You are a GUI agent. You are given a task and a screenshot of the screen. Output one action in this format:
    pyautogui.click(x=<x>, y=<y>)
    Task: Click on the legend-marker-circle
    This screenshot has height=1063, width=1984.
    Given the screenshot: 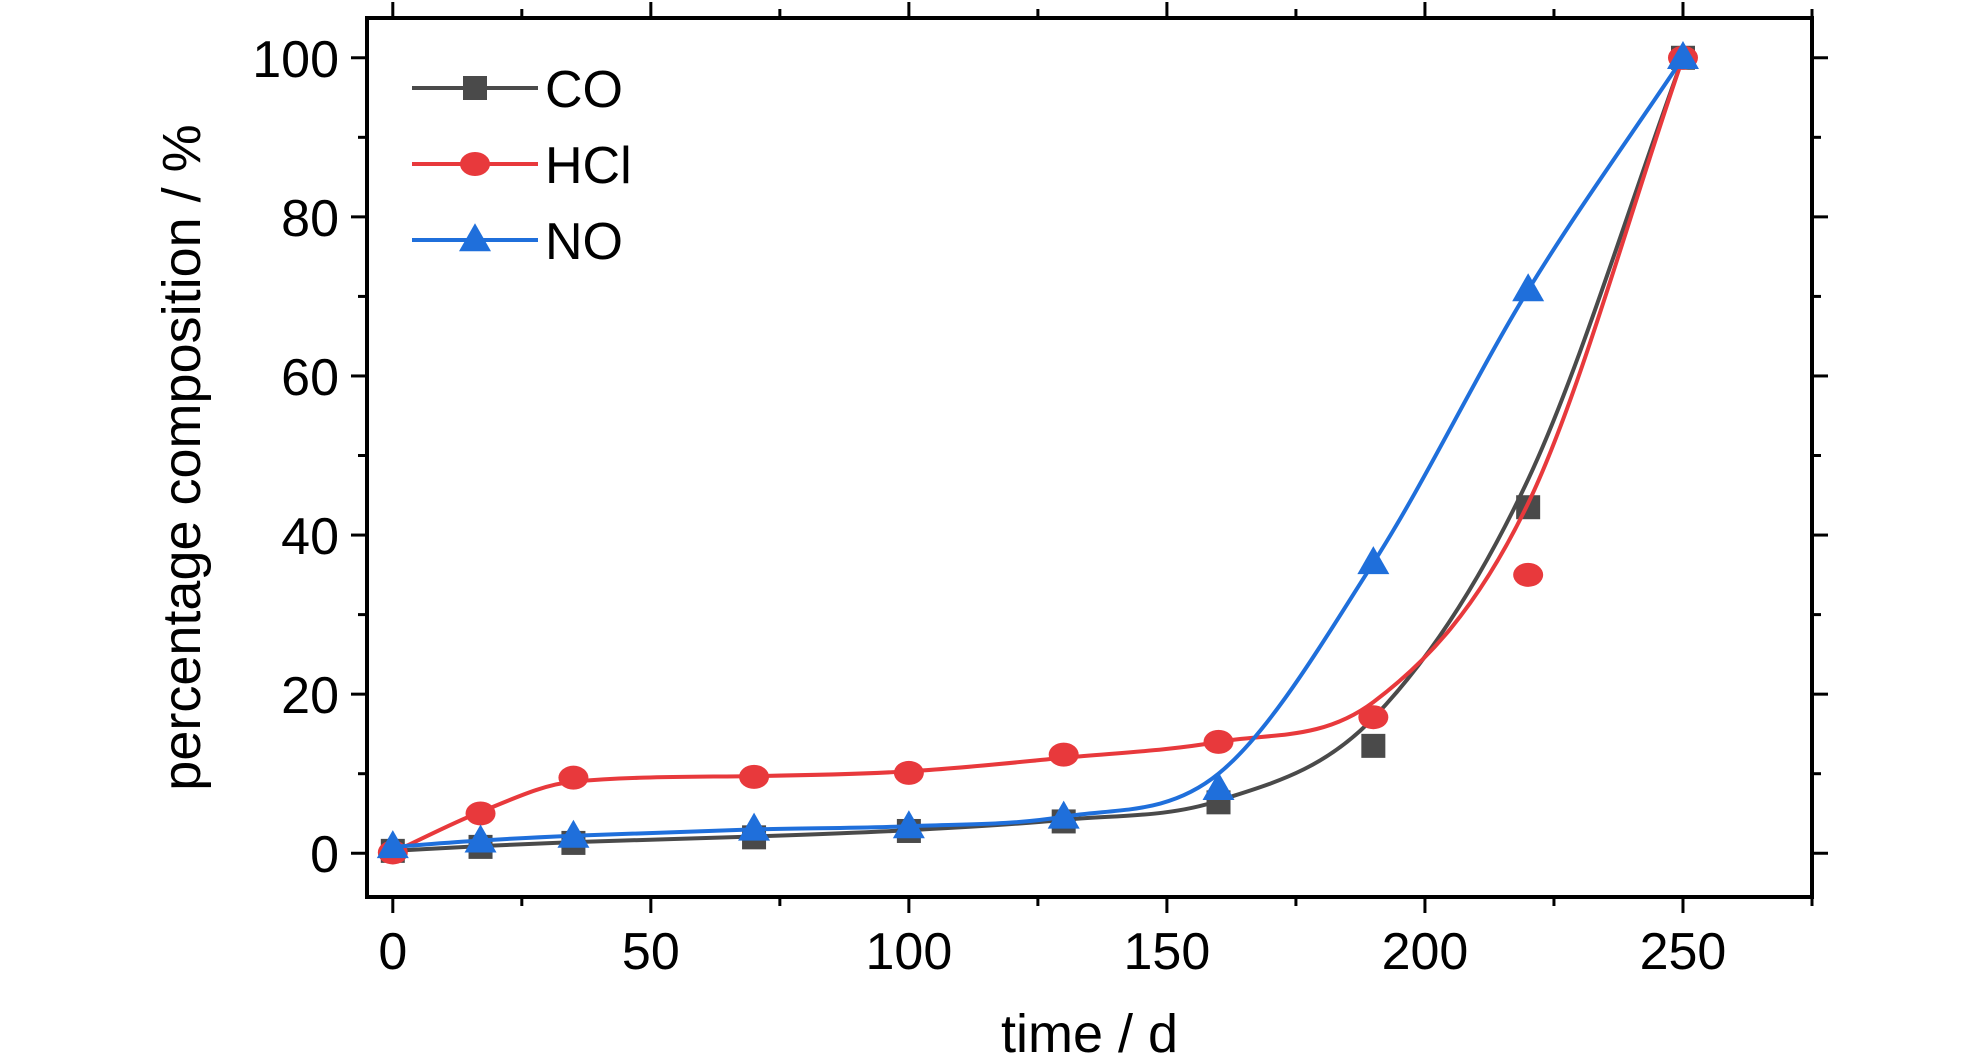 What is the action you would take?
    pyautogui.click(x=475, y=164)
    